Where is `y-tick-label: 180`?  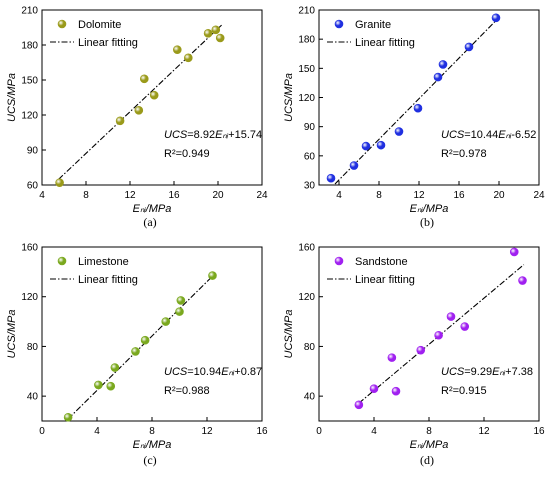
y-tick-label: 180 is located at coordinates (306, 40).